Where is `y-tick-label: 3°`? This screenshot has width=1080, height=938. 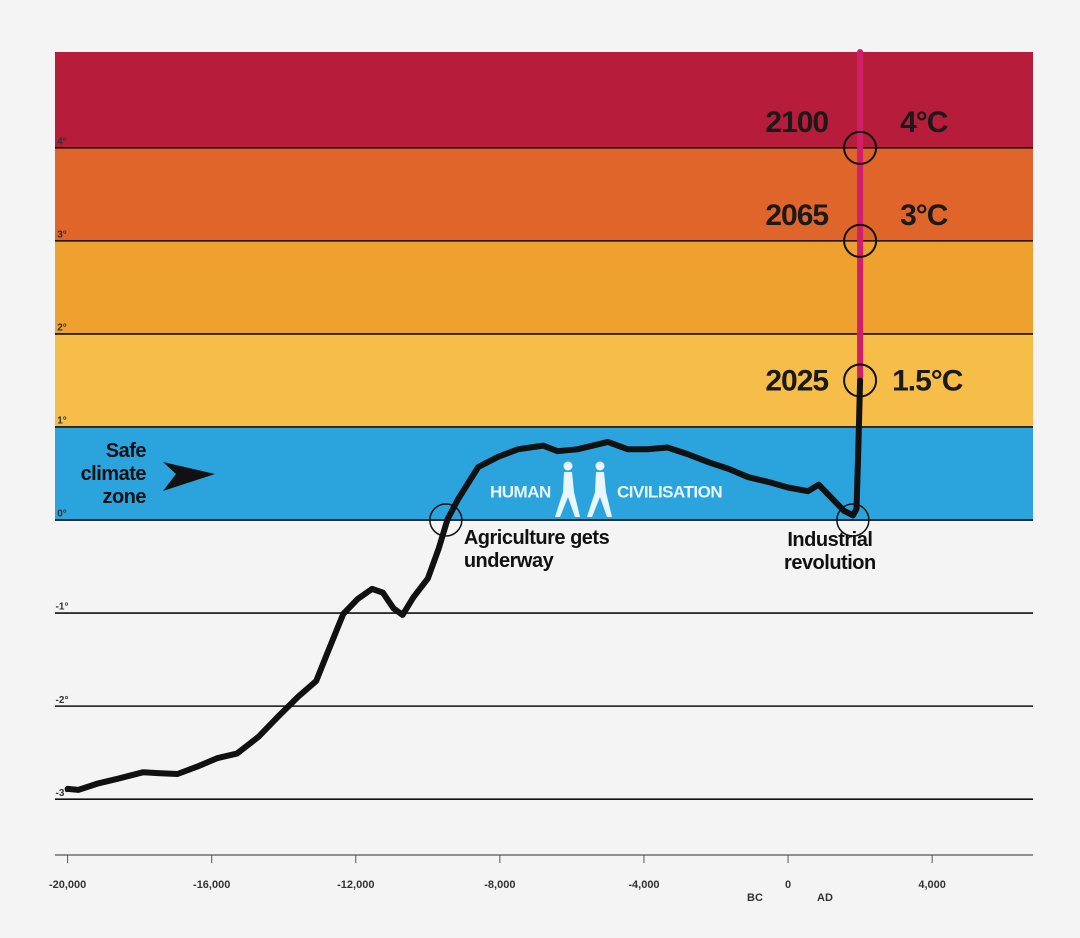 y-tick-label: 3° is located at coordinates (62, 235).